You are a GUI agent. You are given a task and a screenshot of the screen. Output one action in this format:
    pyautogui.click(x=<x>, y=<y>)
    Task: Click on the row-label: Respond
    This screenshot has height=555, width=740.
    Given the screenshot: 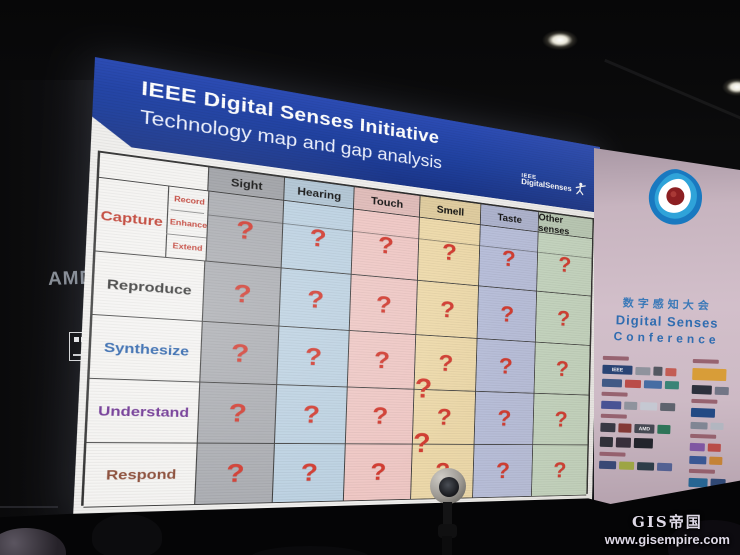 What is the action you would take?
    pyautogui.click(x=141, y=474)
    